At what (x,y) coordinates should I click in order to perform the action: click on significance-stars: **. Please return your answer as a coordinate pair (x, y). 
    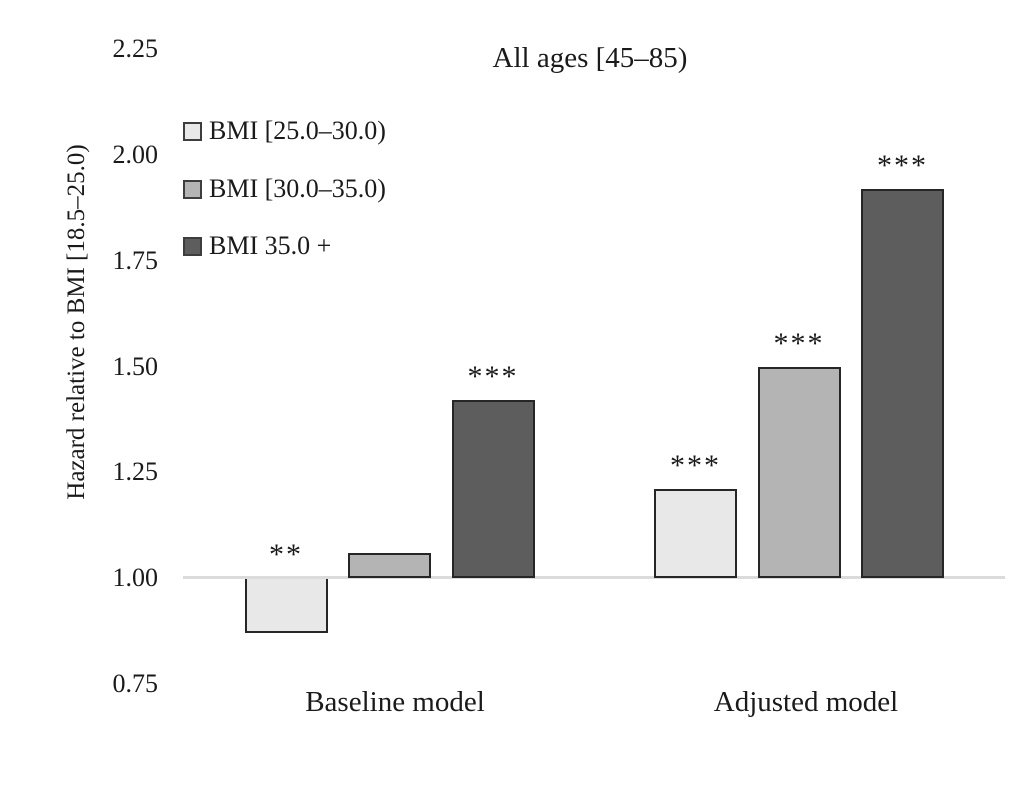
    Looking at the image, I should click on (286, 554).